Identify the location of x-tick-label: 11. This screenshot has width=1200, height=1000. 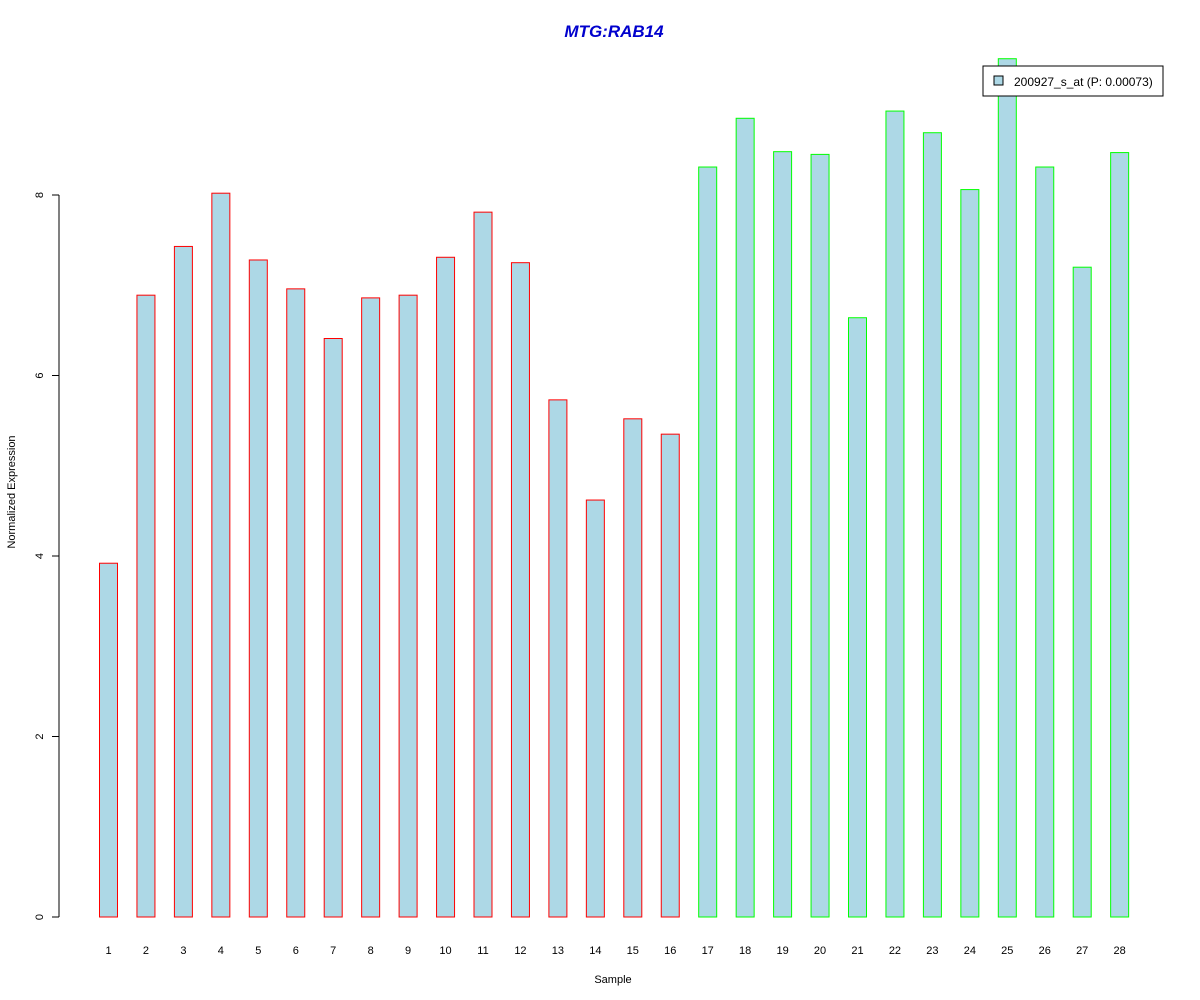
(482, 951).